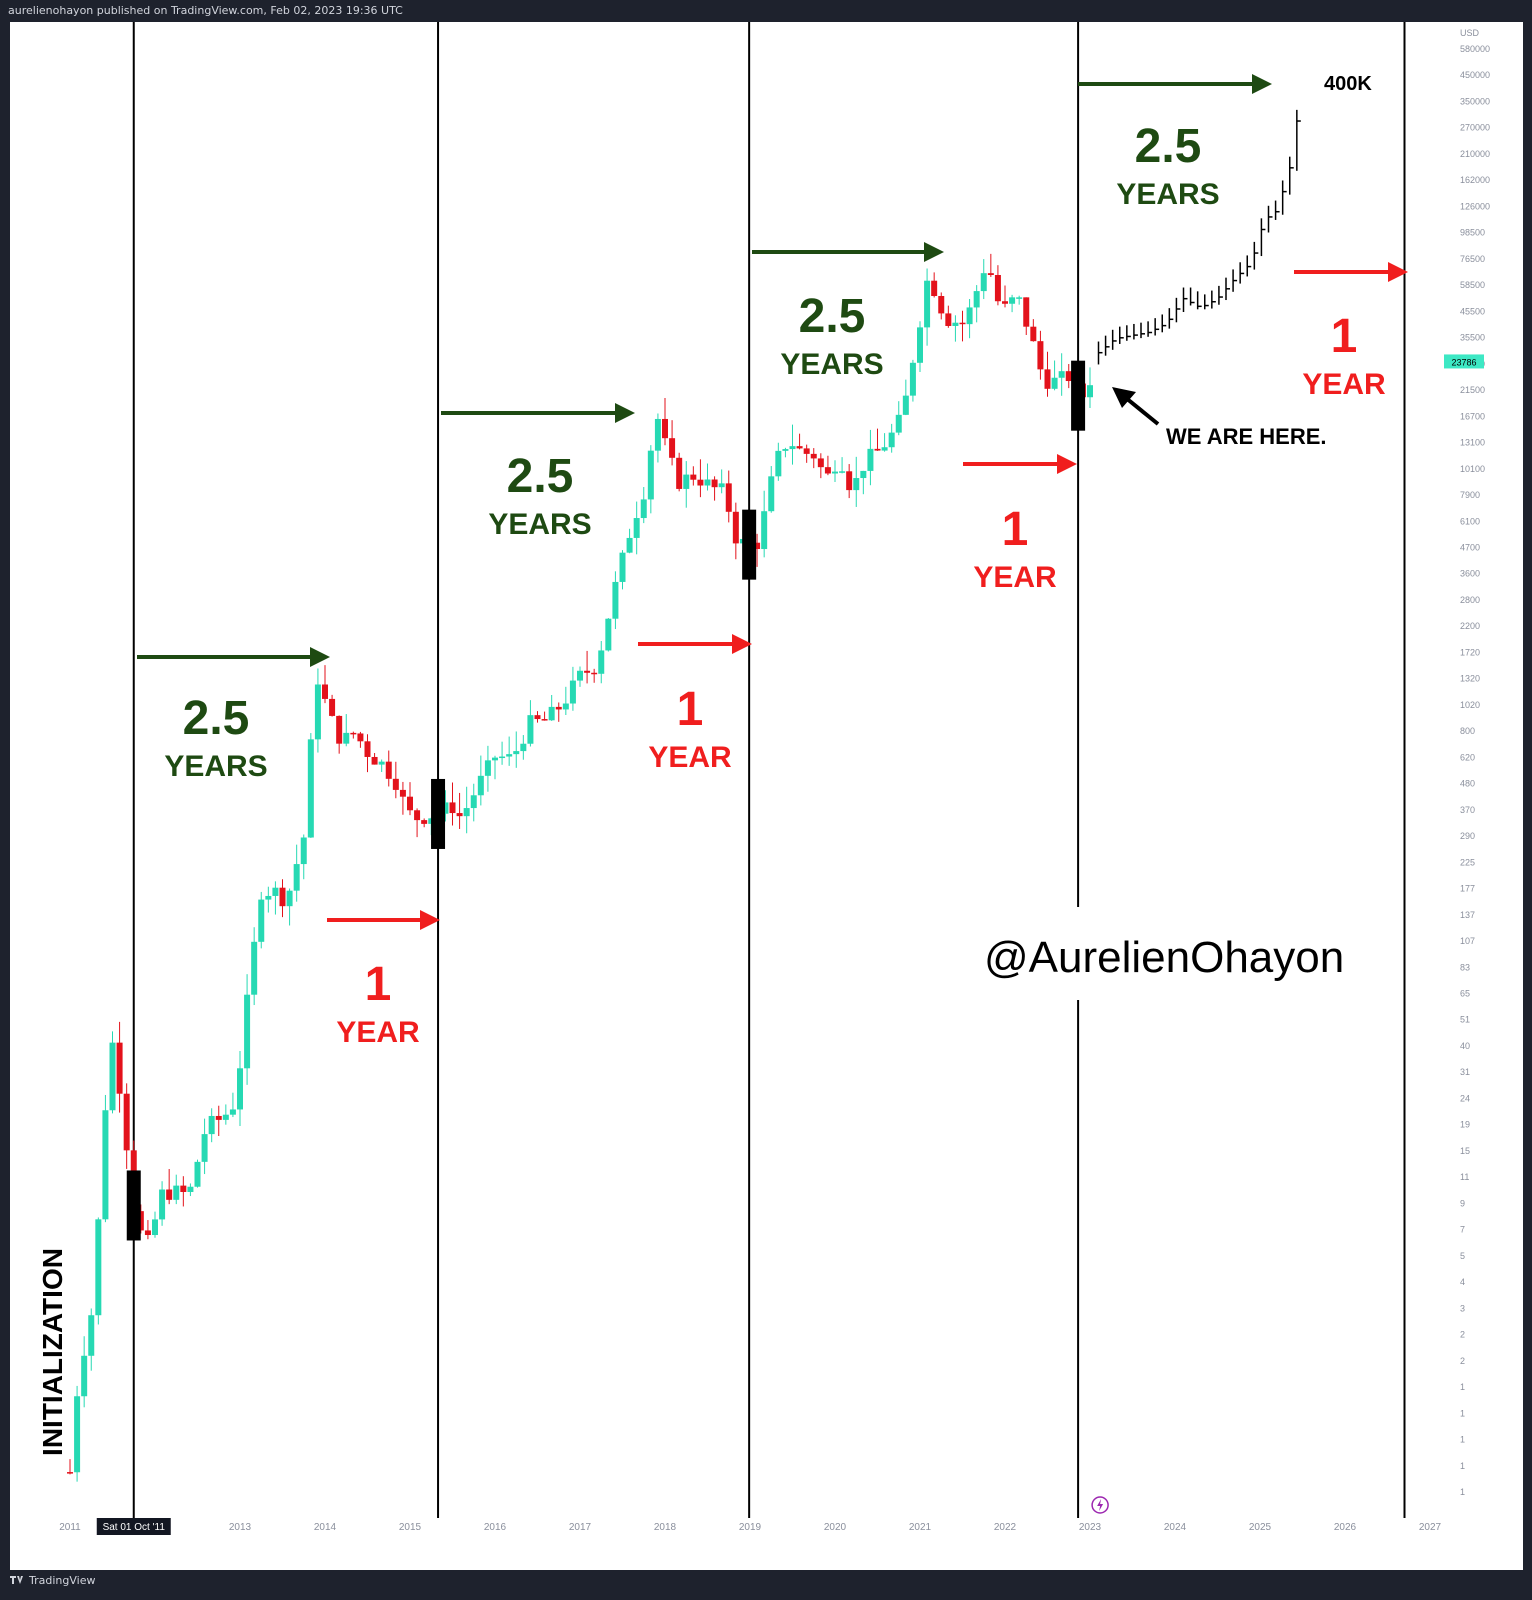 The height and width of the screenshot is (1600, 1532). What do you see at coordinates (430, 920) in the screenshot?
I see `red-arrow-head` at bounding box center [430, 920].